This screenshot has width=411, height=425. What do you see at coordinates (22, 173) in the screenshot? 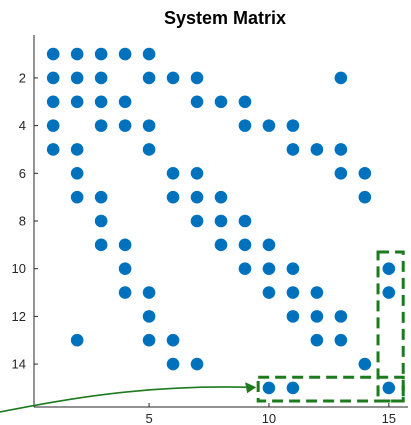
I see `y-tick-label: 6` at bounding box center [22, 173].